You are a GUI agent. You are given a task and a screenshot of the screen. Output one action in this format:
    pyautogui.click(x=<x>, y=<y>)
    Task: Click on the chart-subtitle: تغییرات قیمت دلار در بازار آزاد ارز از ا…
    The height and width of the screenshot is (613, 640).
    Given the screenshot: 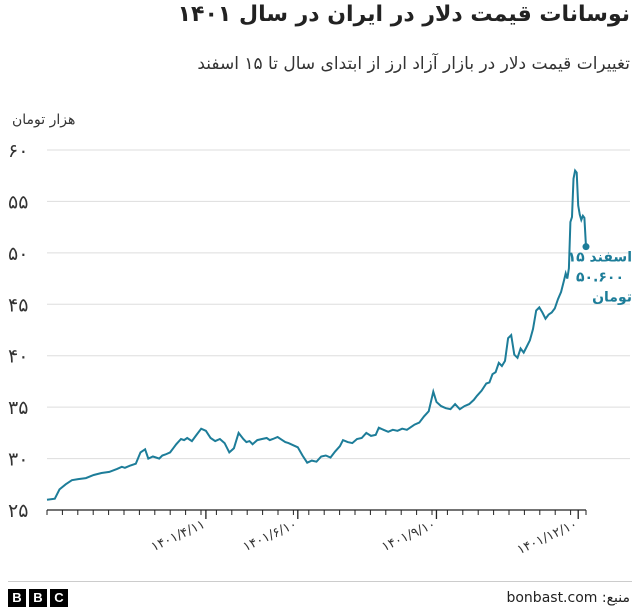 What is the action you would take?
    pyautogui.click(x=413, y=64)
    